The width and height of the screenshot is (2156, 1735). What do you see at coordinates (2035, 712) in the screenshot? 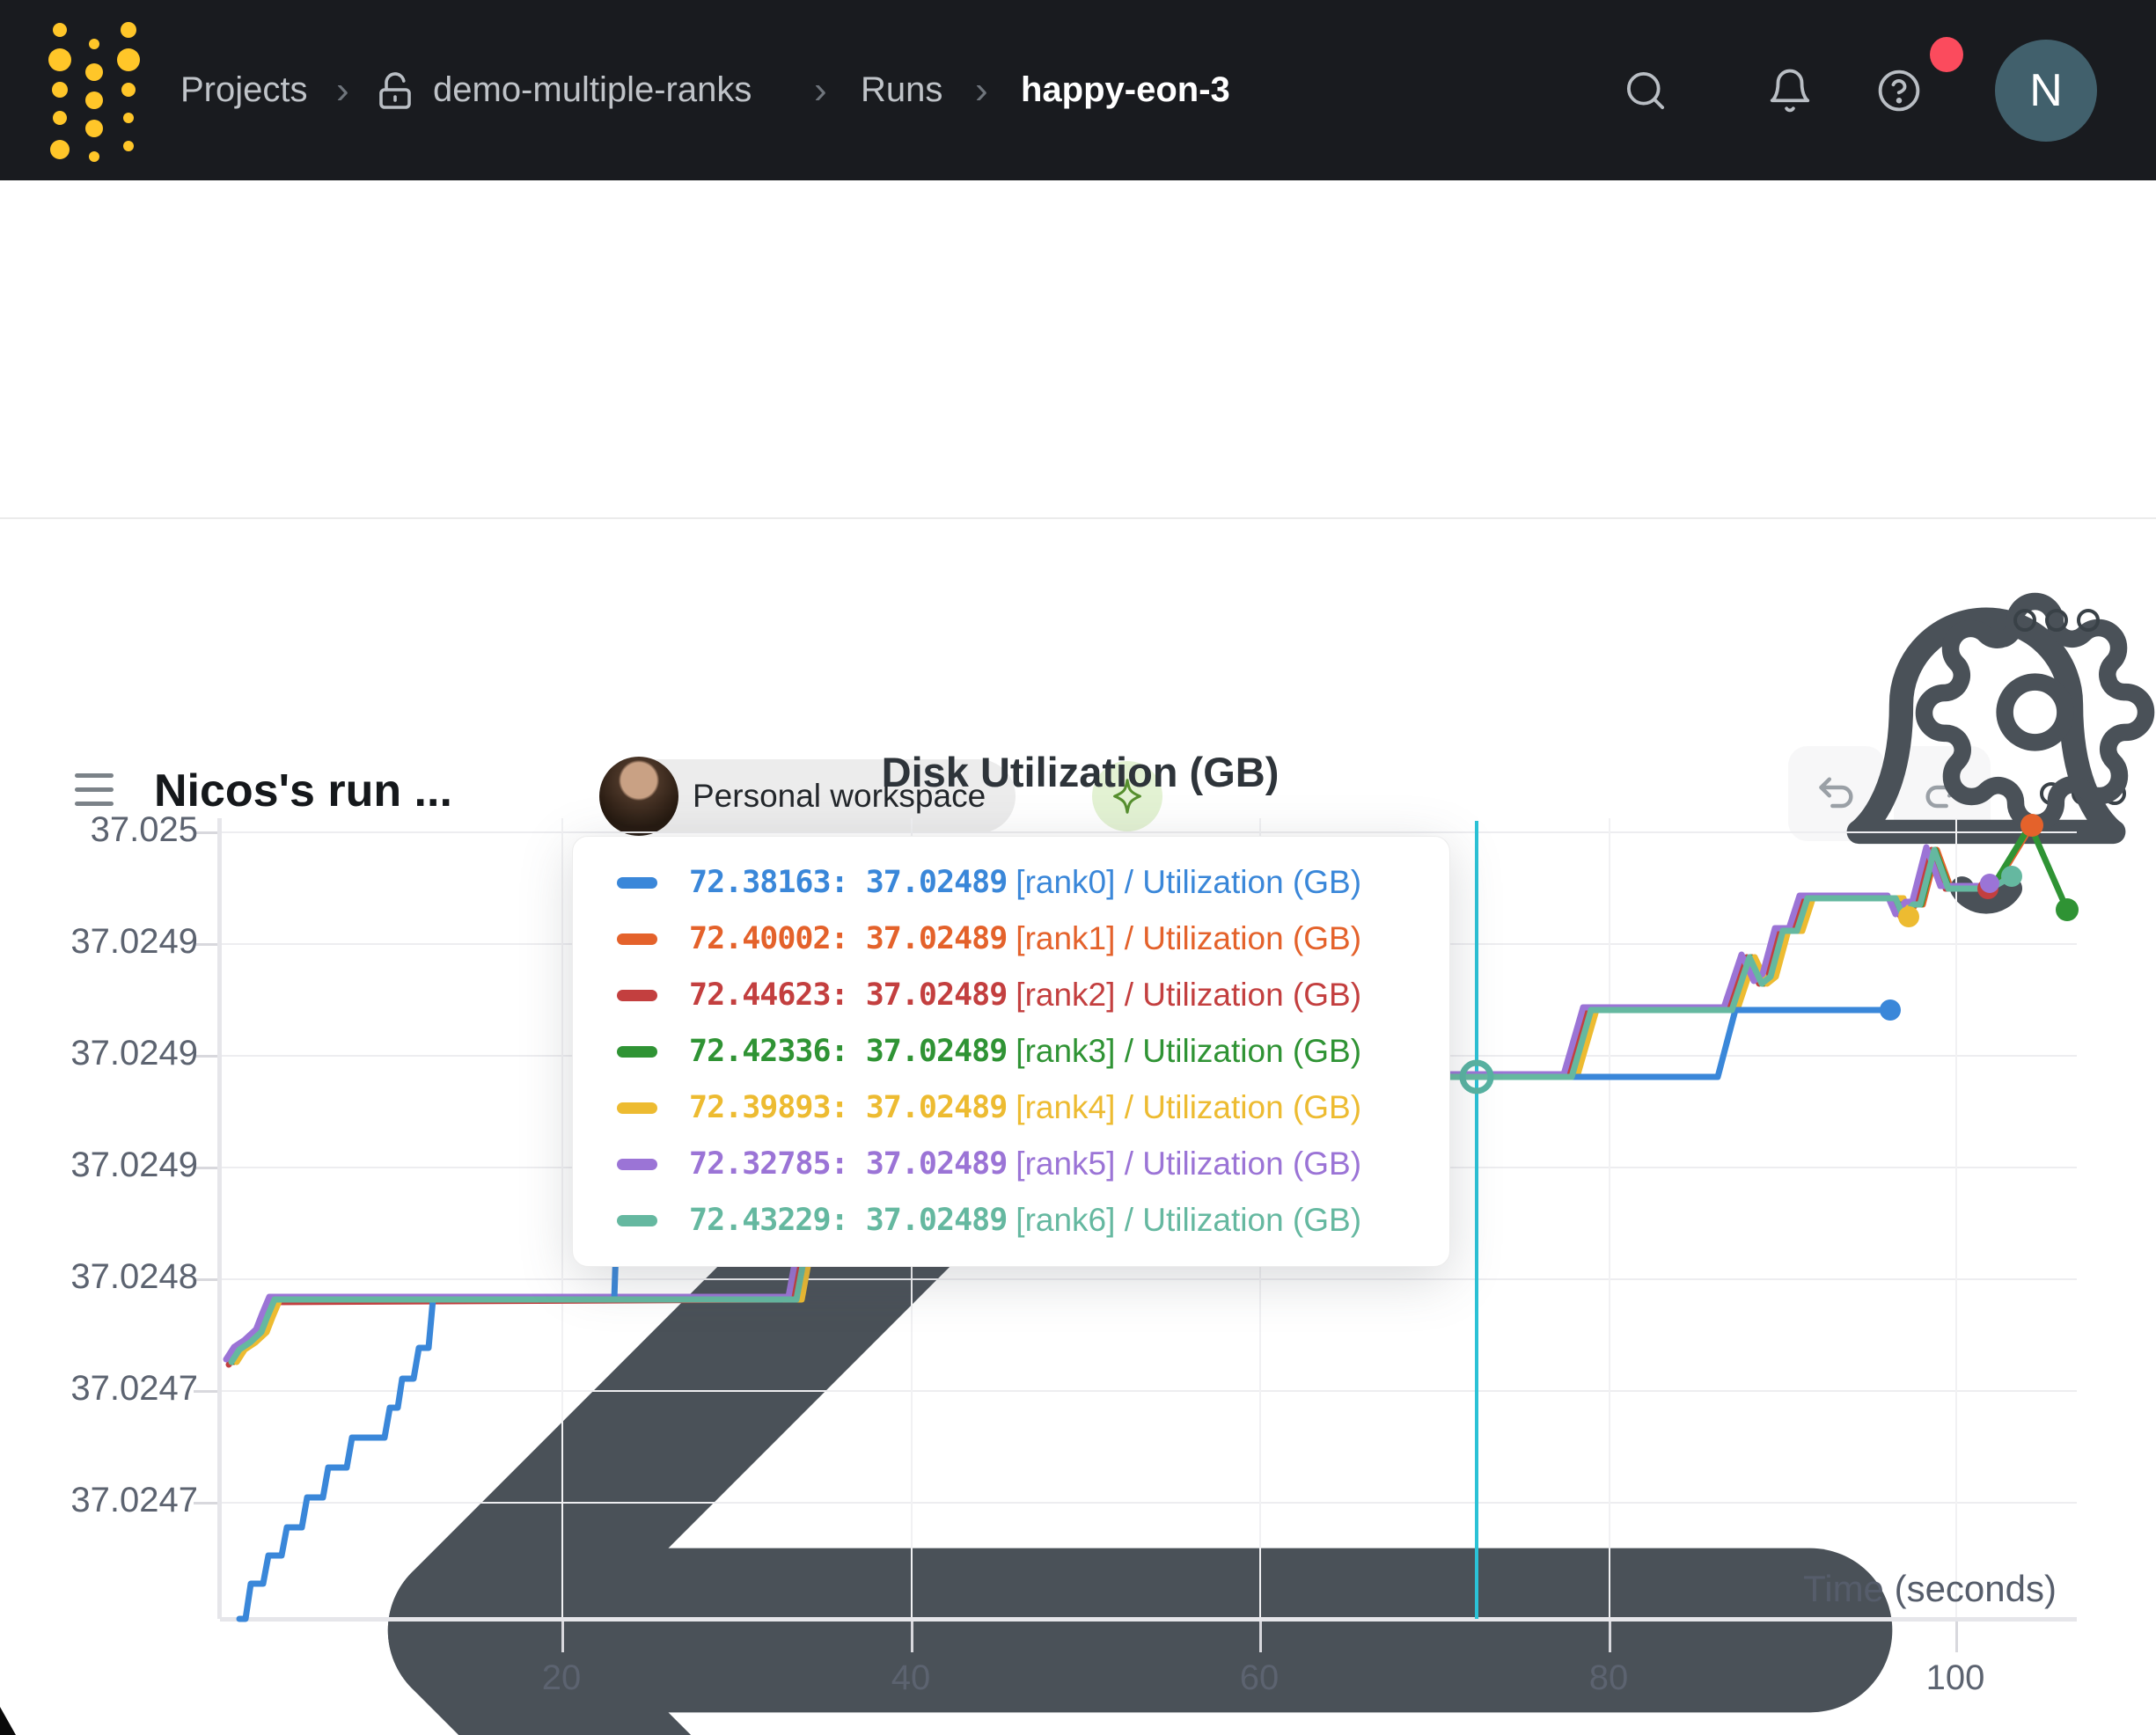
I see `panel-settings-gear-icon` at bounding box center [2035, 712].